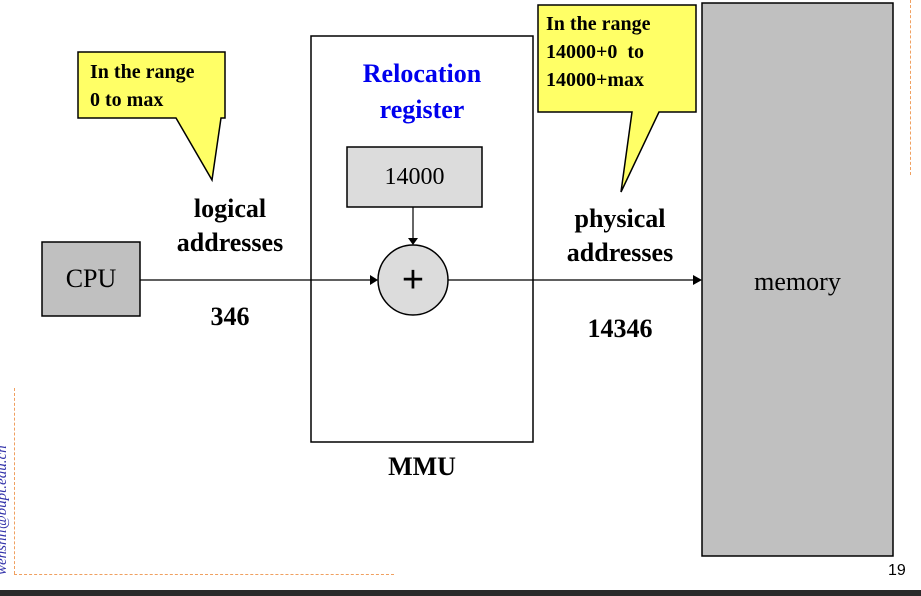 The width and height of the screenshot is (921, 596). I want to click on page-number: 19, so click(897, 570).